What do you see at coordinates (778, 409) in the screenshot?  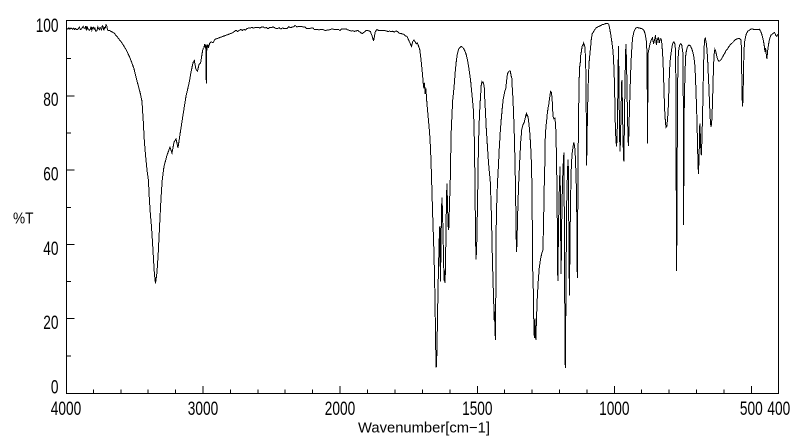 I see `svg-text: 400` at bounding box center [778, 409].